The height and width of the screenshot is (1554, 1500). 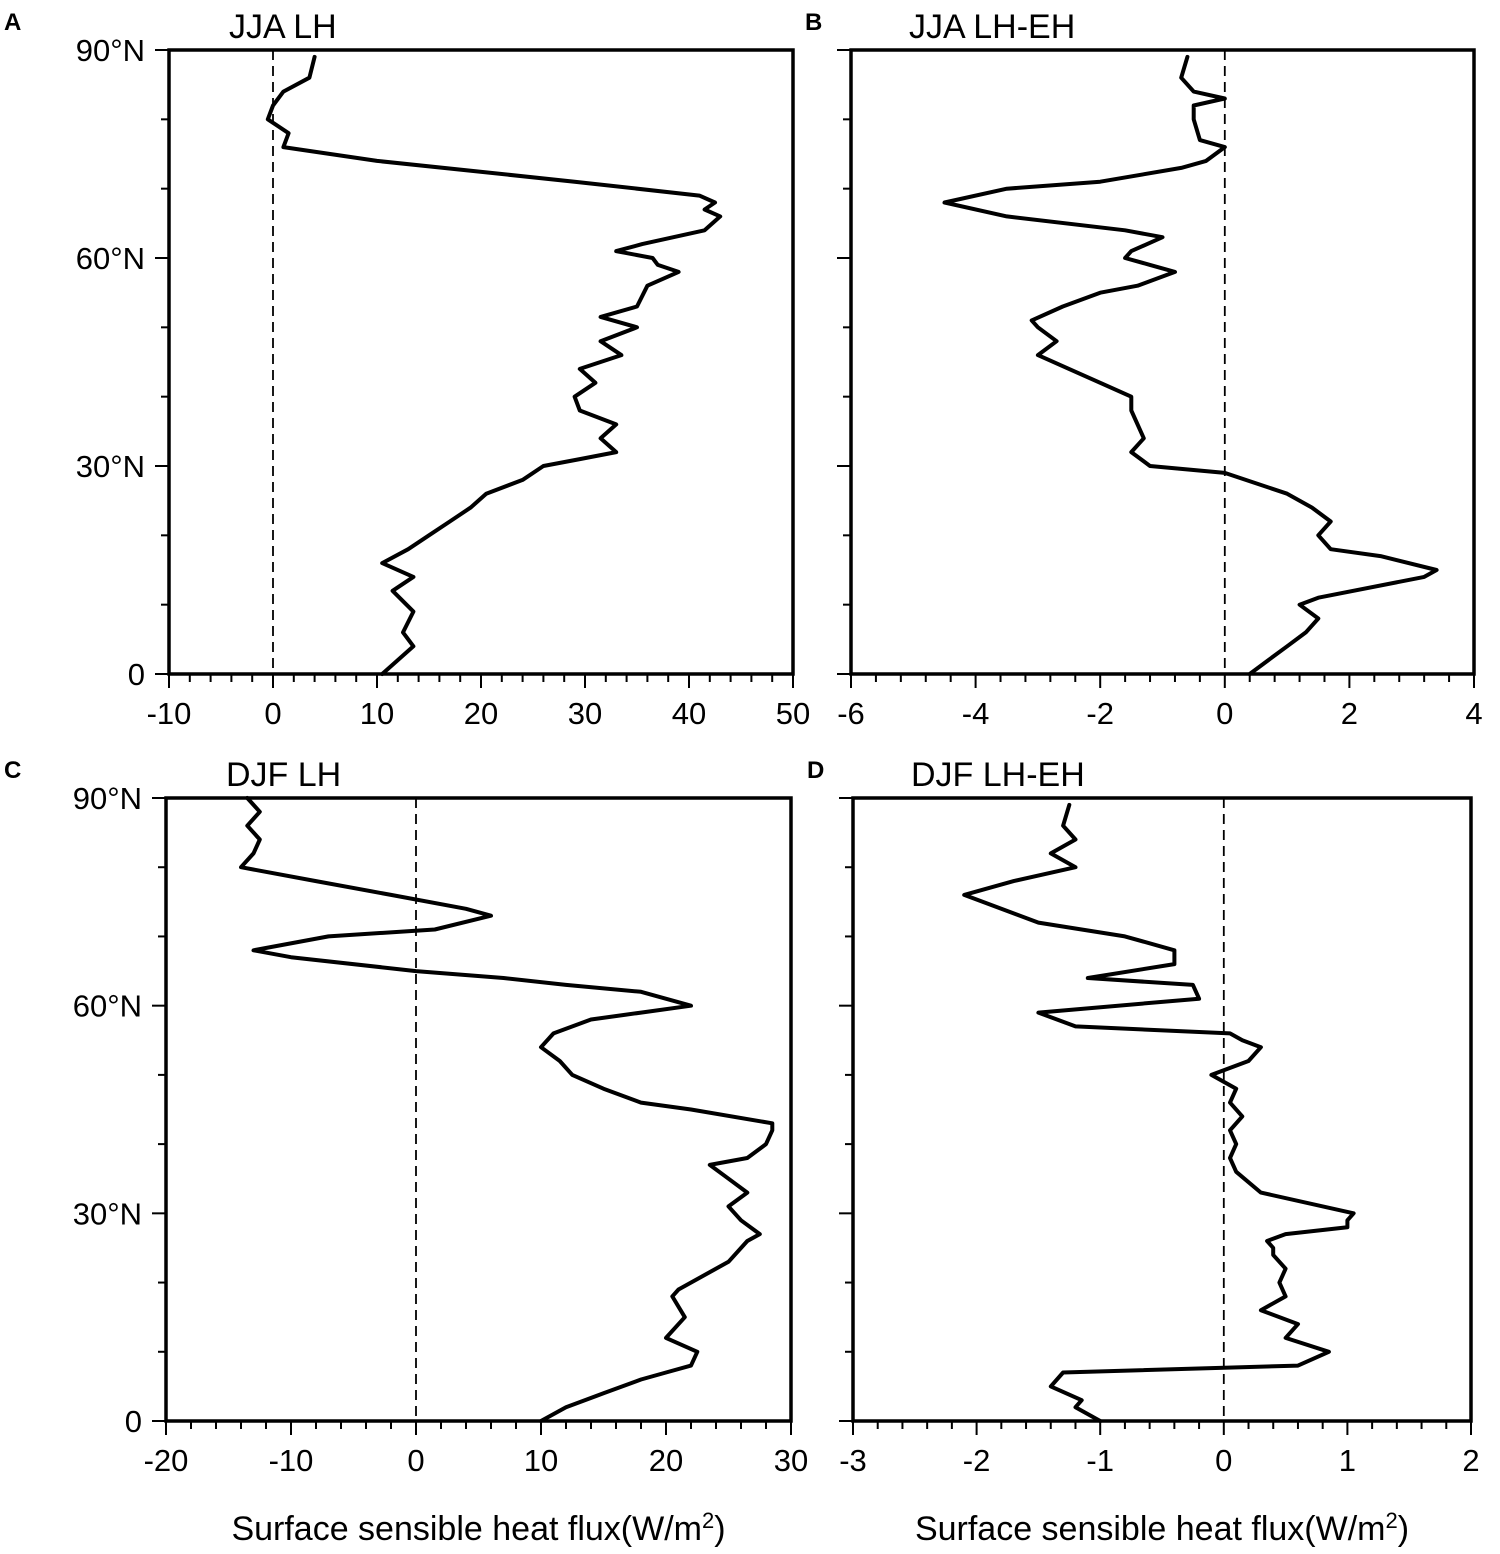 I want to click on x-tick-label: 1, so click(x=1347, y=1460).